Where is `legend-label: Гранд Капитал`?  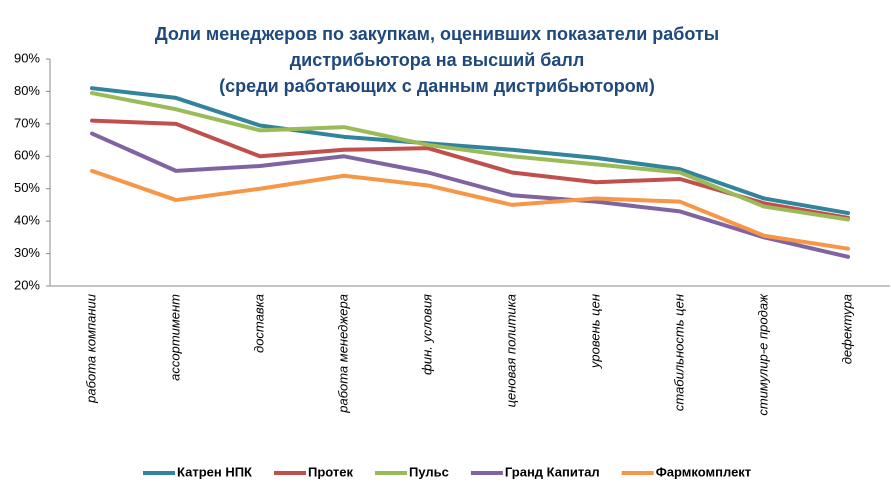
legend-label: Гранд Капитал is located at coordinates (552, 471).